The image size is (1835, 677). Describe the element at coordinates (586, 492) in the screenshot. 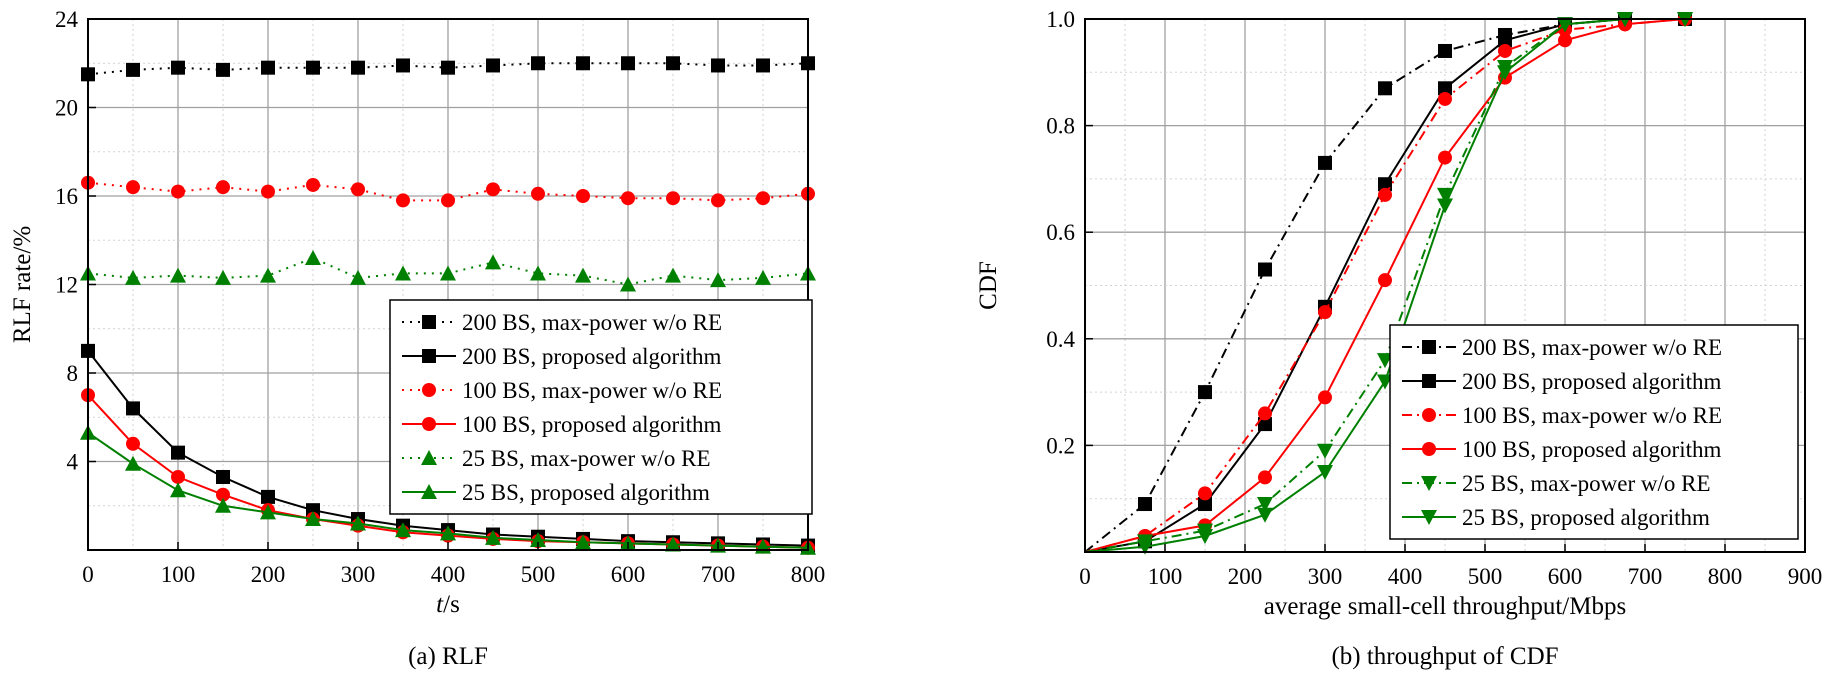

I see `rlf-legend-label-5: 25 BS, proposed algorithm` at that location.